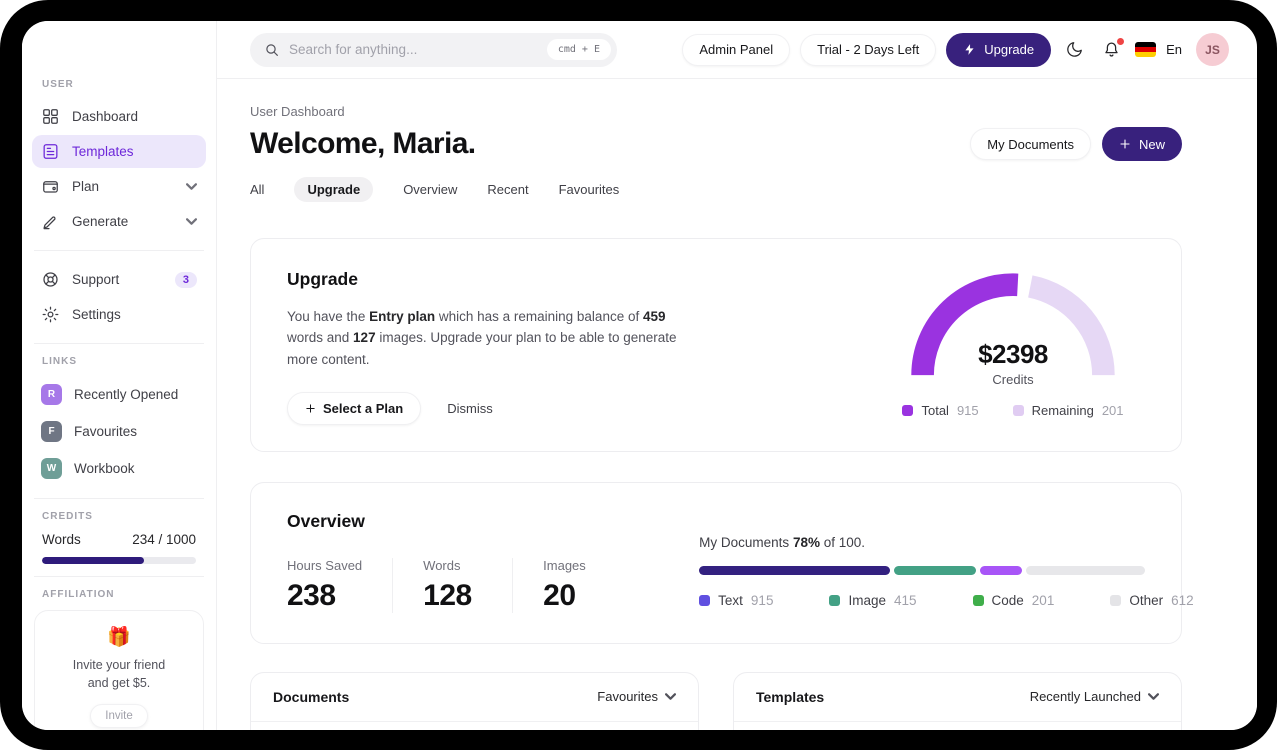 The height and width of the screenshot is (750, 1277). What do you see at coordinates (1071, 325) in the screenshot?
I see `gauge-remaining-arc` at bounding box center [1071, 325].